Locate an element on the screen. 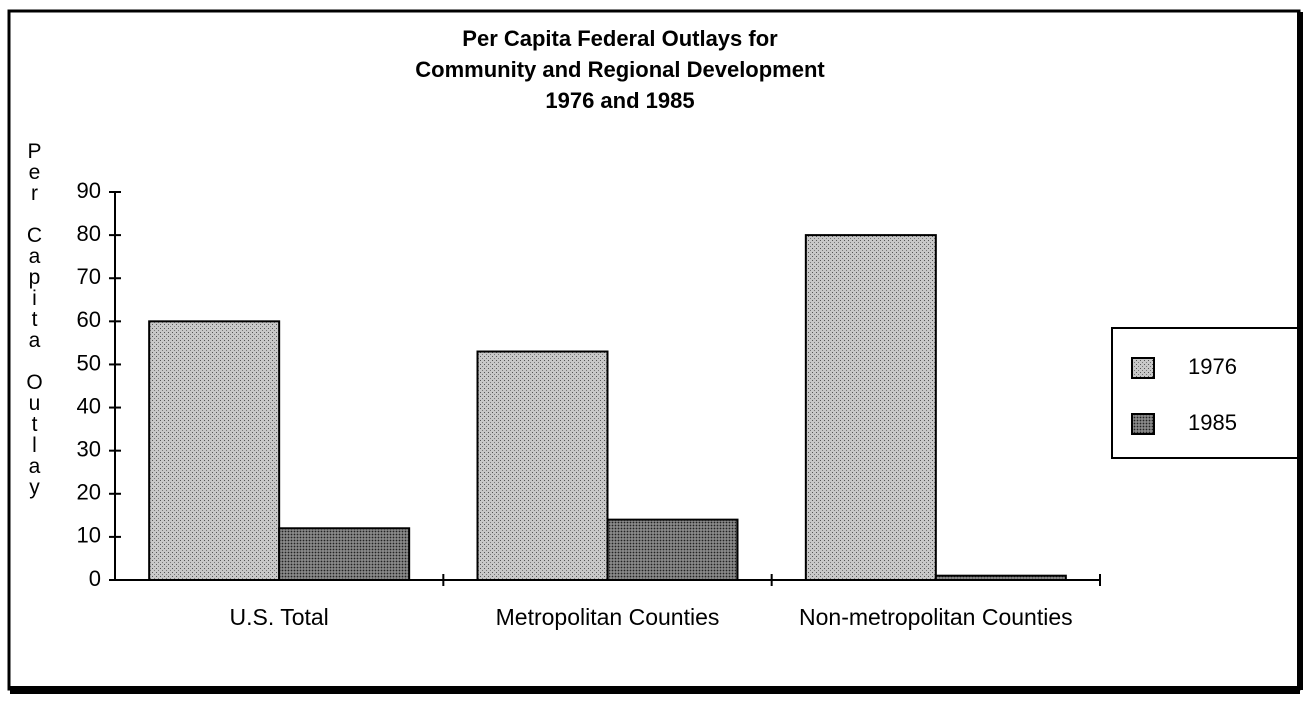 The width and height of the screenshot is (1316, 716). y-tick-label: 60 is located at coordinates (89, 319).